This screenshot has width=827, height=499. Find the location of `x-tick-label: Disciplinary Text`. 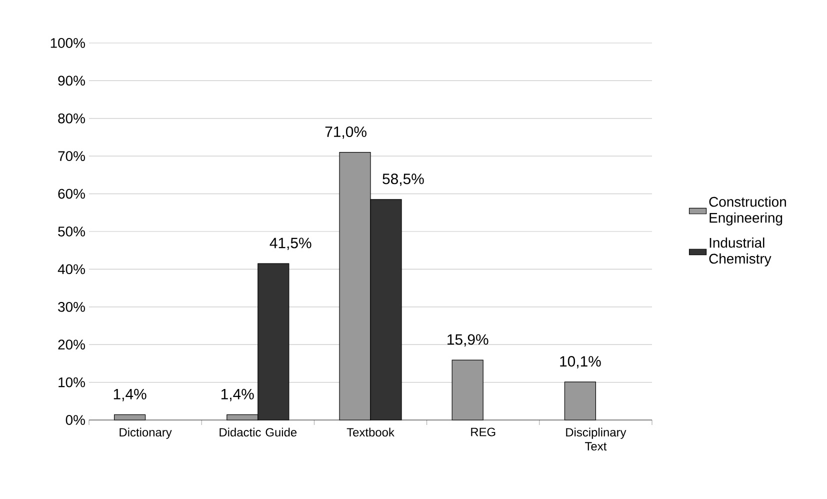

x-tick-label: Disciplinary Text is located at coordinates (596, 439).